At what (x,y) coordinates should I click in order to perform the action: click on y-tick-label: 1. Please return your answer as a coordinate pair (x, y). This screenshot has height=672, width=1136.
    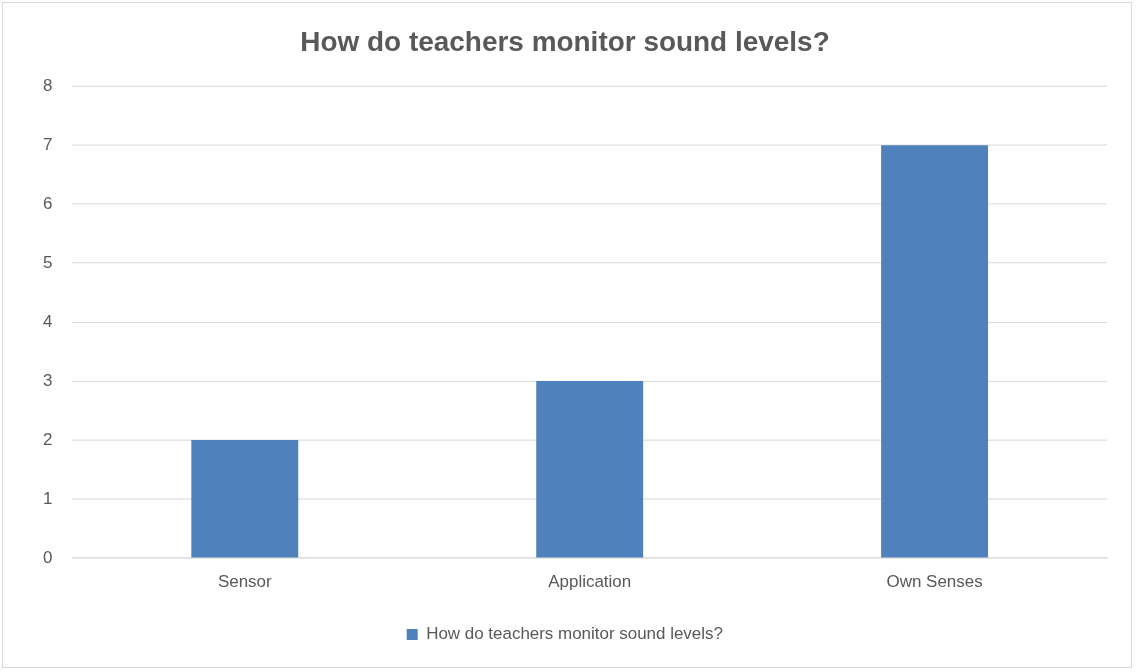
    Looking at the image, I should click on (47, 498).